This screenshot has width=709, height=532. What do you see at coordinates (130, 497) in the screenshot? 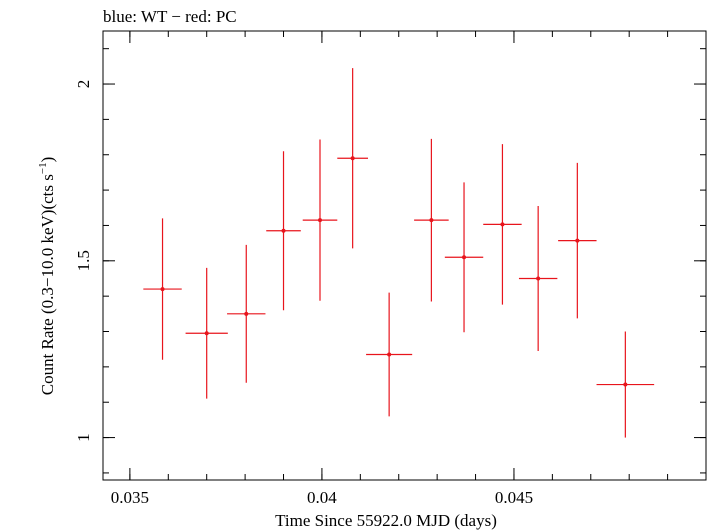
I see `x-tick-label: 0.035` at bounding box center [130, 497].